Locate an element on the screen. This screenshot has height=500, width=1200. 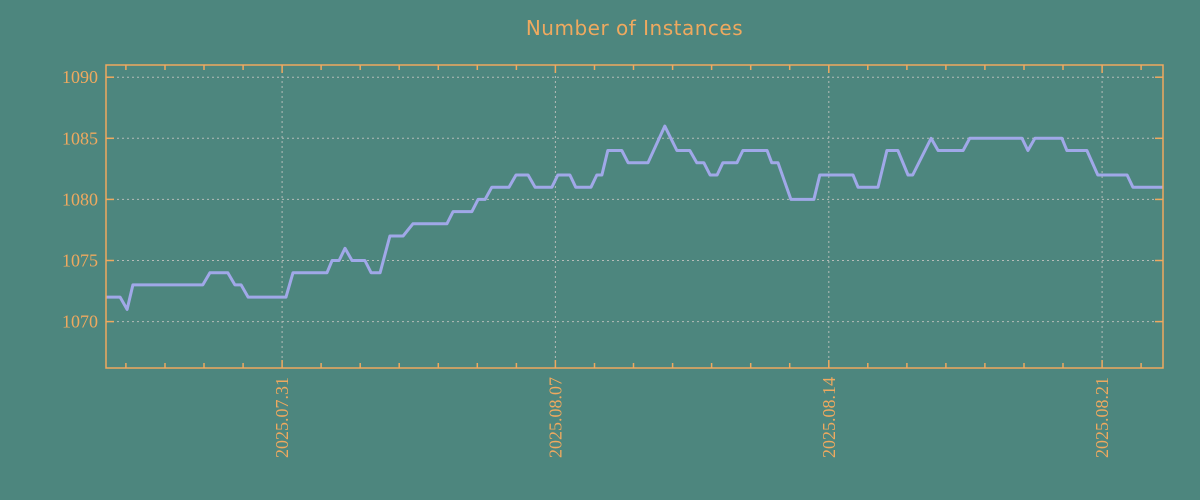
chart-title: Number of Instances is located at coordinates (634, 28).